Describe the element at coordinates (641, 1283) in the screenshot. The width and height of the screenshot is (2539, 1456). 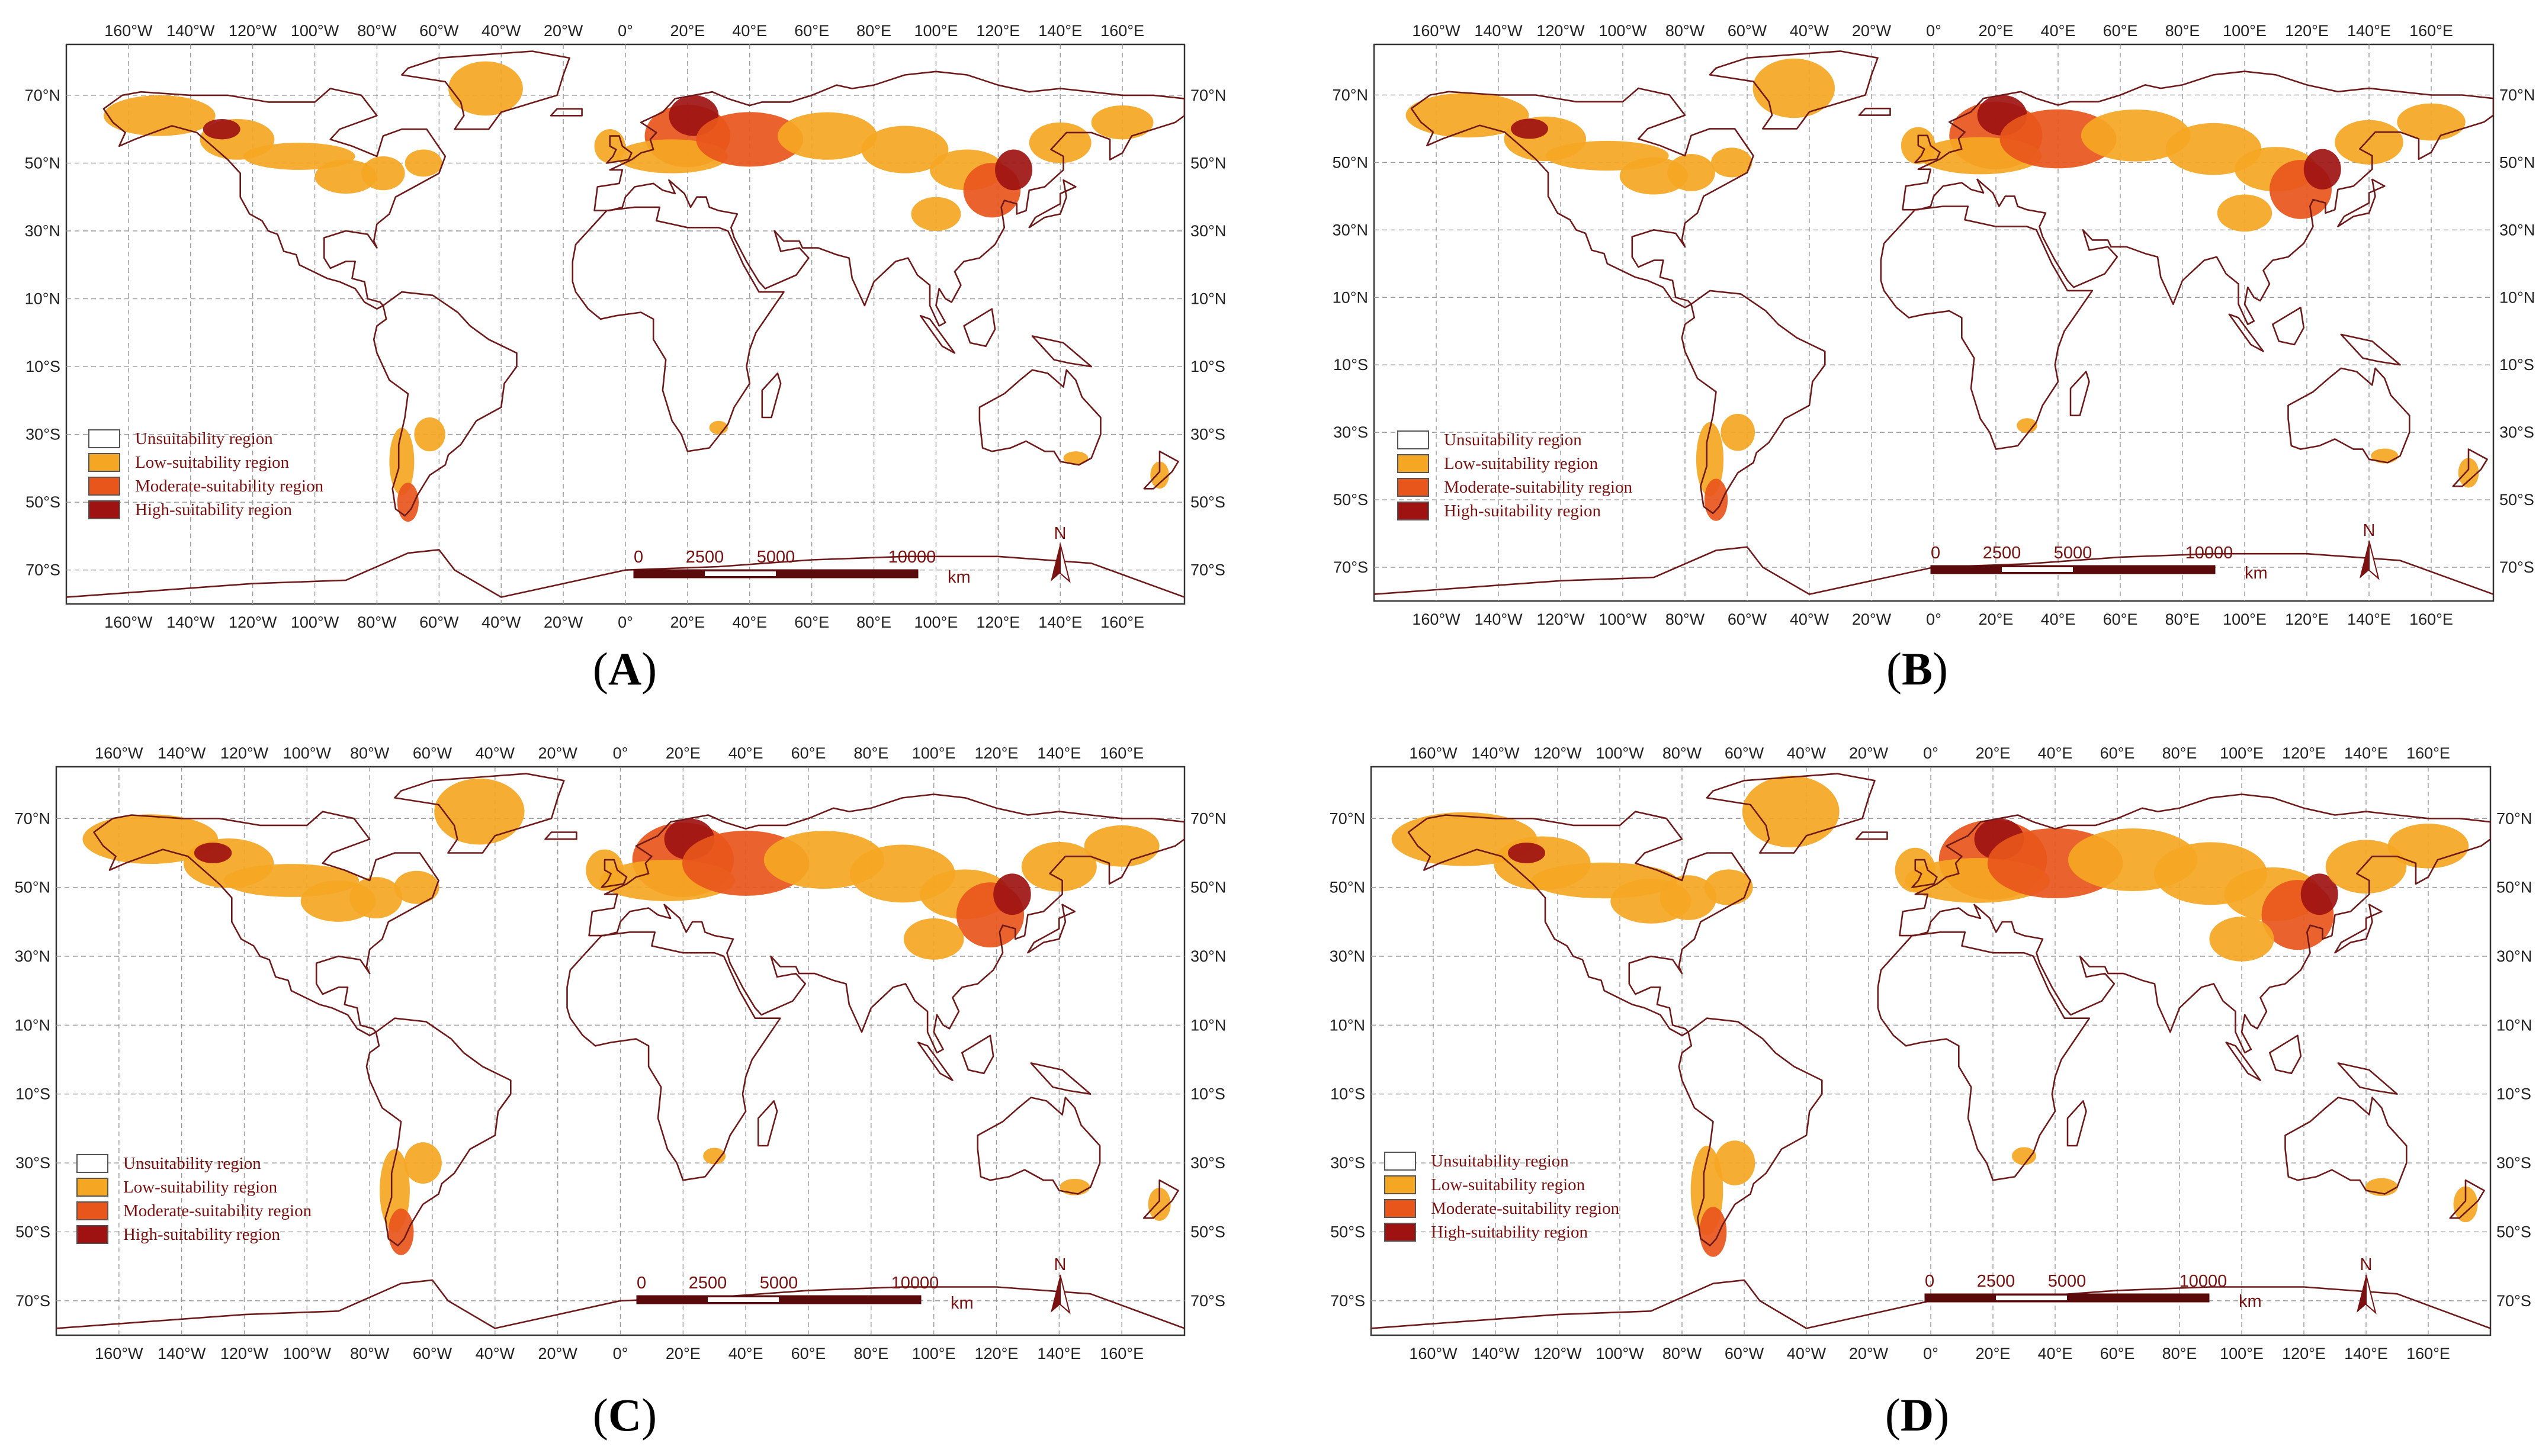
I see `scale-bar-label: 0` at that location.